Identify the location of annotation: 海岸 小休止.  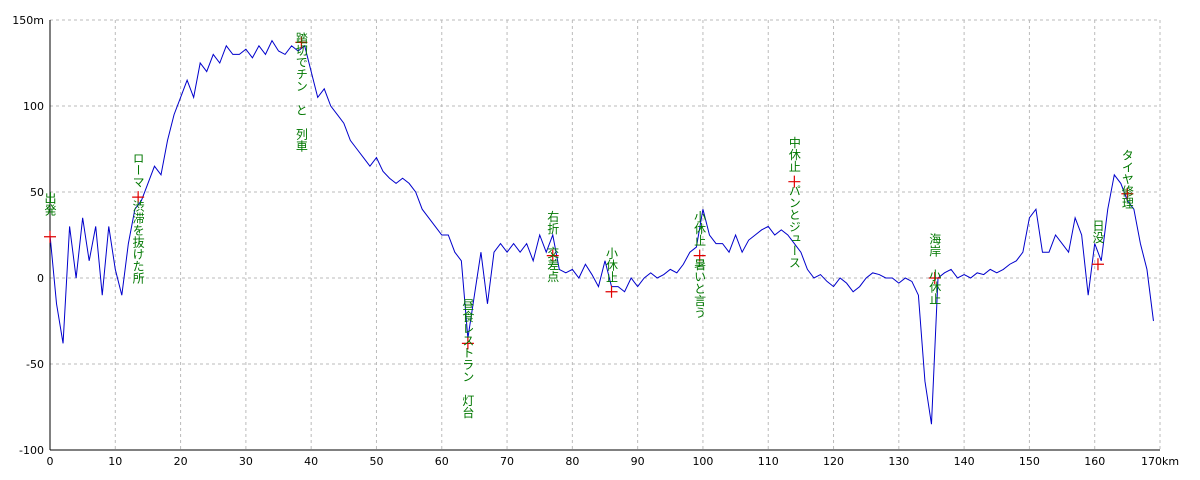
(935, 268).